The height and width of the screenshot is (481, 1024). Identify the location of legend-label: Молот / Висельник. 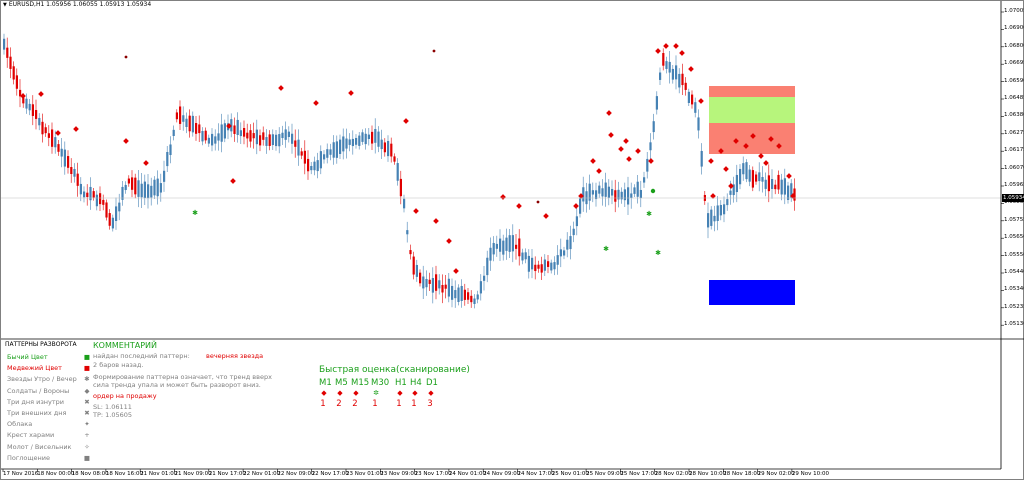
(39, 446).